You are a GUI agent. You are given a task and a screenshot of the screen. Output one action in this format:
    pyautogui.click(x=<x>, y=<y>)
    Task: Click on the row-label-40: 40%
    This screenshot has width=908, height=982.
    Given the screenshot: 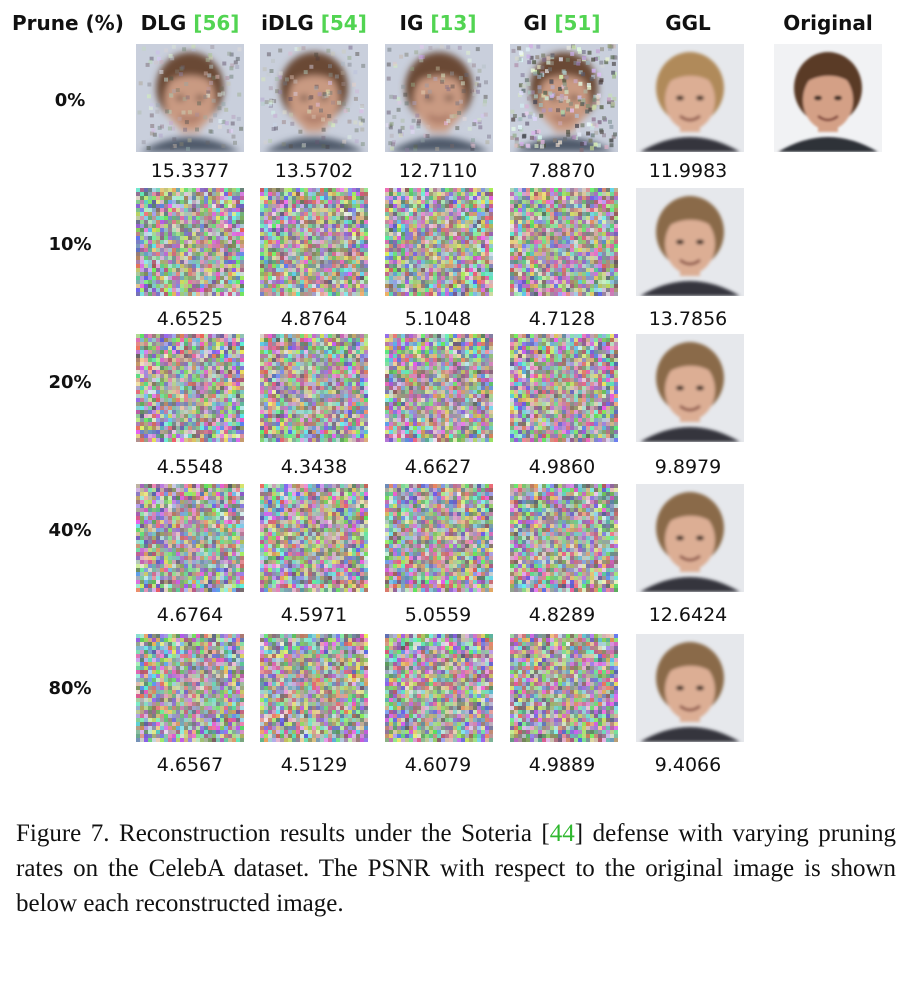 What is the action you would take?
    pyautogui.click(x=70, y=530)
    